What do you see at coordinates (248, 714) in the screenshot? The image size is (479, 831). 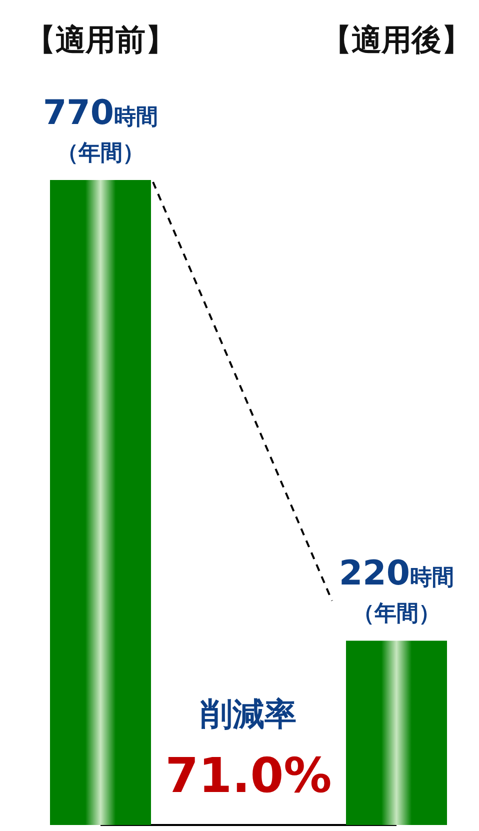 I see `annotation: 削減率` at bounding box center [248, 714].